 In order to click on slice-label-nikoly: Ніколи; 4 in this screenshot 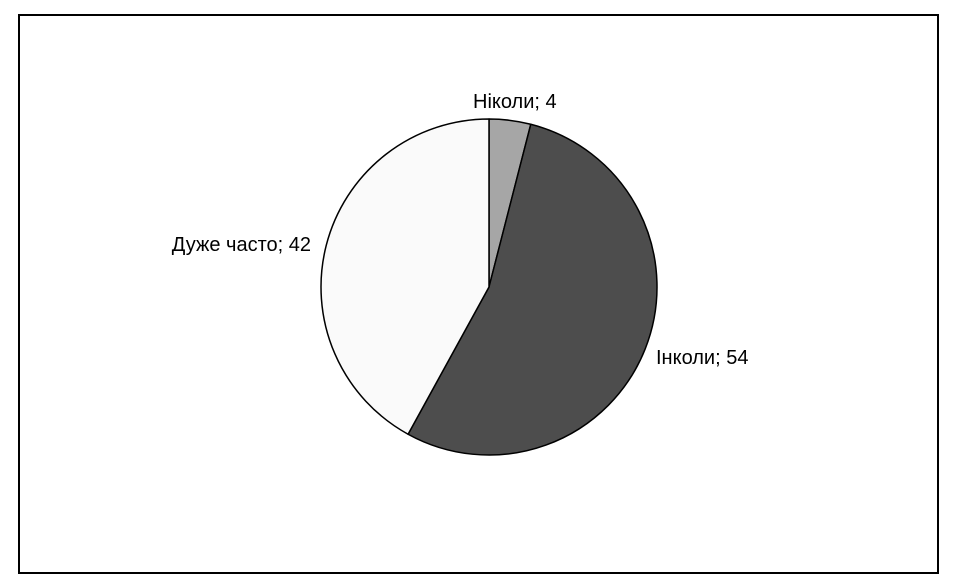, I will do `click(515, 102)`.